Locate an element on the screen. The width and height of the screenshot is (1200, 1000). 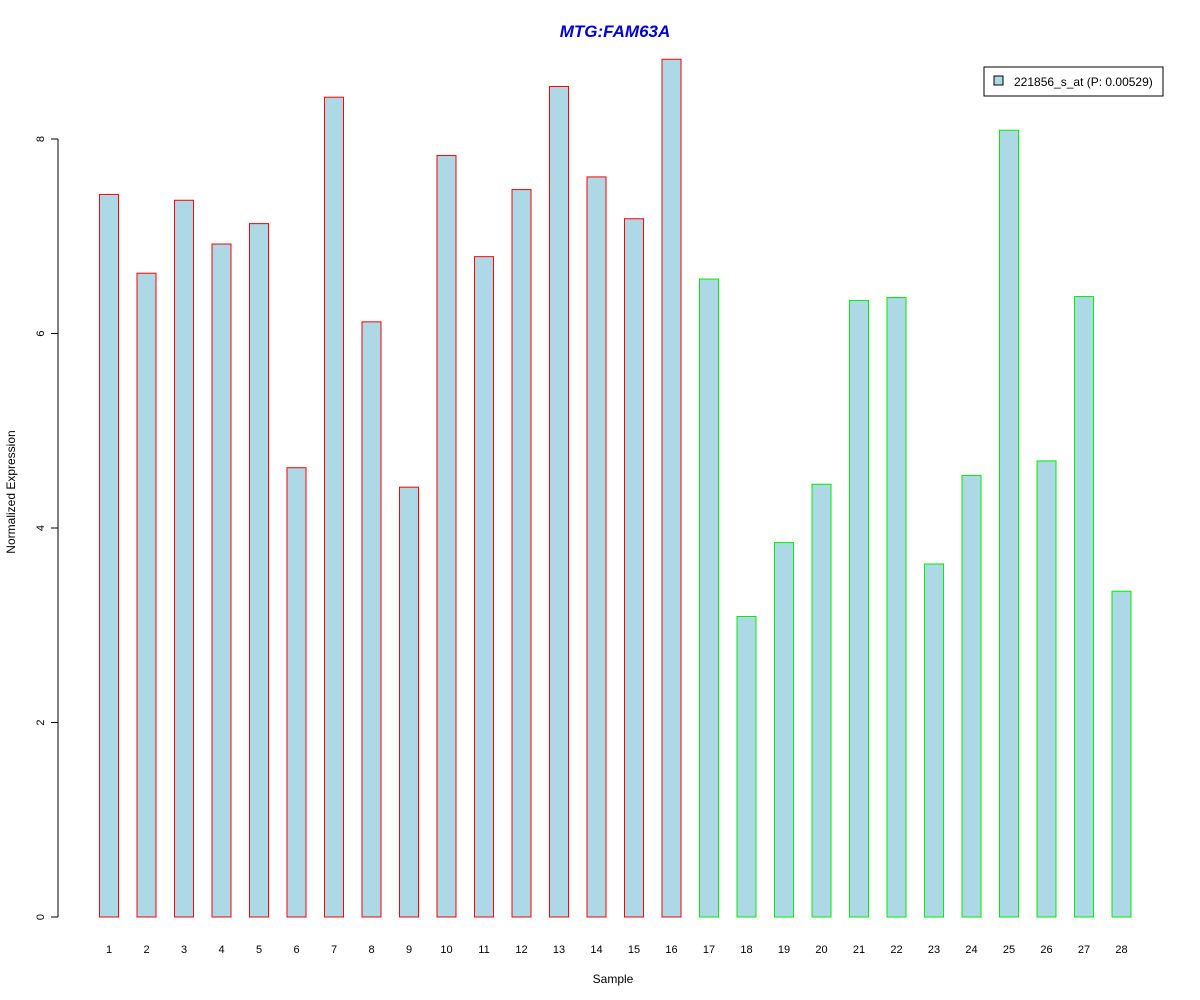
legend-entry: 221856_s_at (P: 0.00529) is located at coordinates (1083, 82).